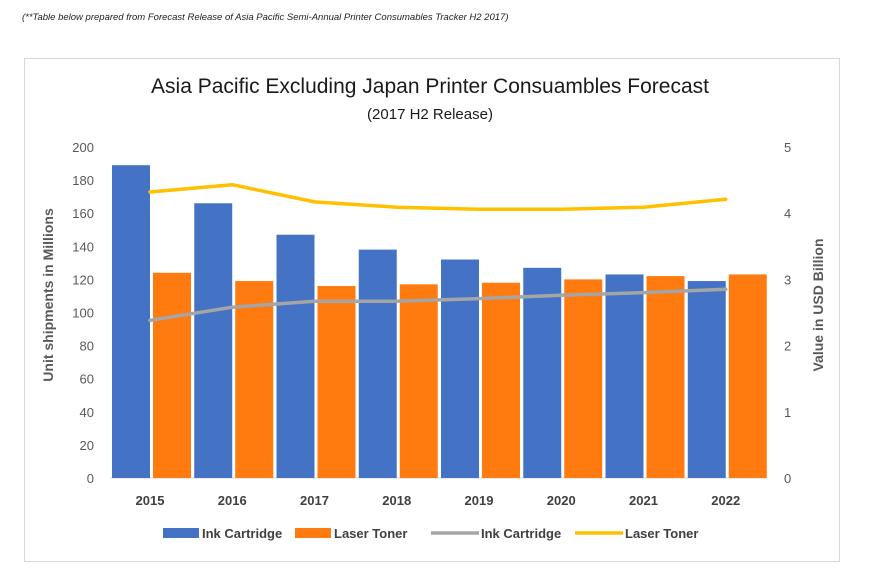 Image resolution: width=876 pixels, height=580 pixels. Describe the element at coordinates (396, 500) in the screenshot. I see `x-category-label: 2018` at that location.